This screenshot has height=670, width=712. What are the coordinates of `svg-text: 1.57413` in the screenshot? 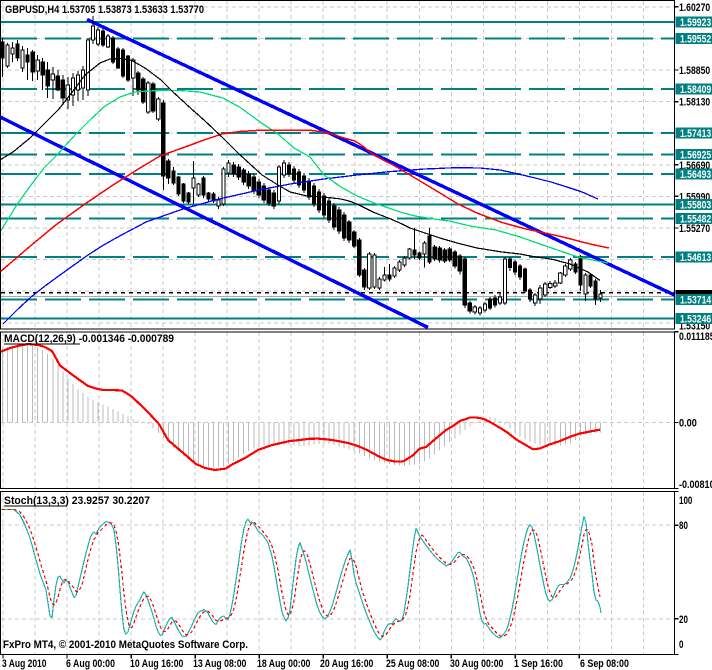 It's located at (695, 134).